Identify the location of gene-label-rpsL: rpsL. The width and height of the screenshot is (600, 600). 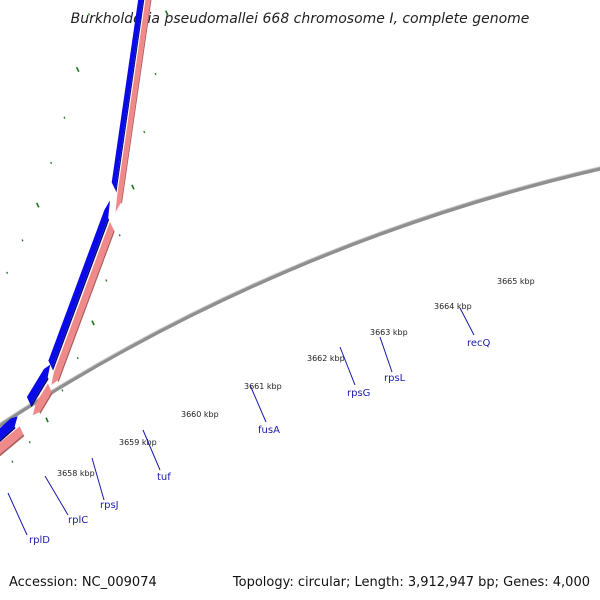
(395, 378).